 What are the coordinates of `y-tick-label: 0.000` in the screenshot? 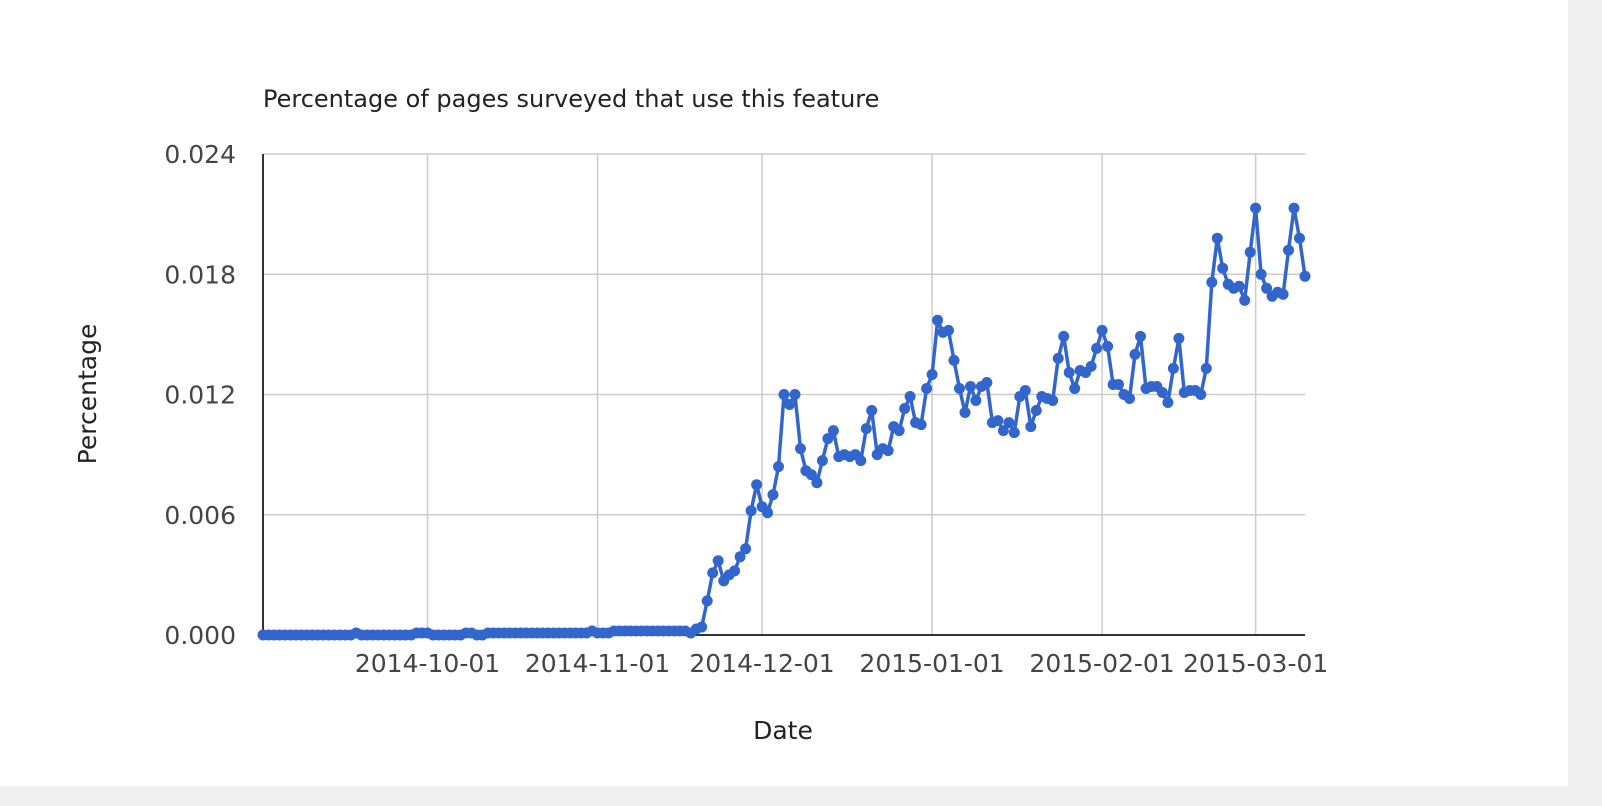 It's located at (200, 635).